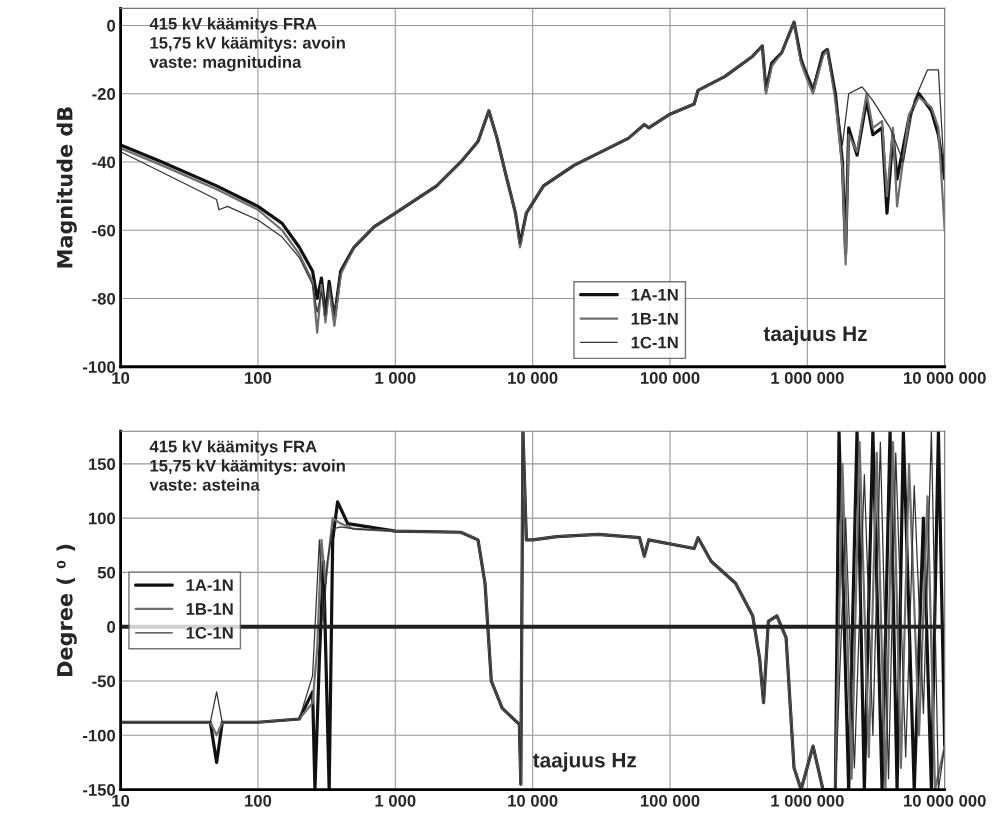  What do you see at coordinates (247, 44) in the screenshot?
I see `annotation: 415 kV käämitys FRA 15,75 kV käämitys: avoin vaste: magnitudina` at bounding box center [247, 44].